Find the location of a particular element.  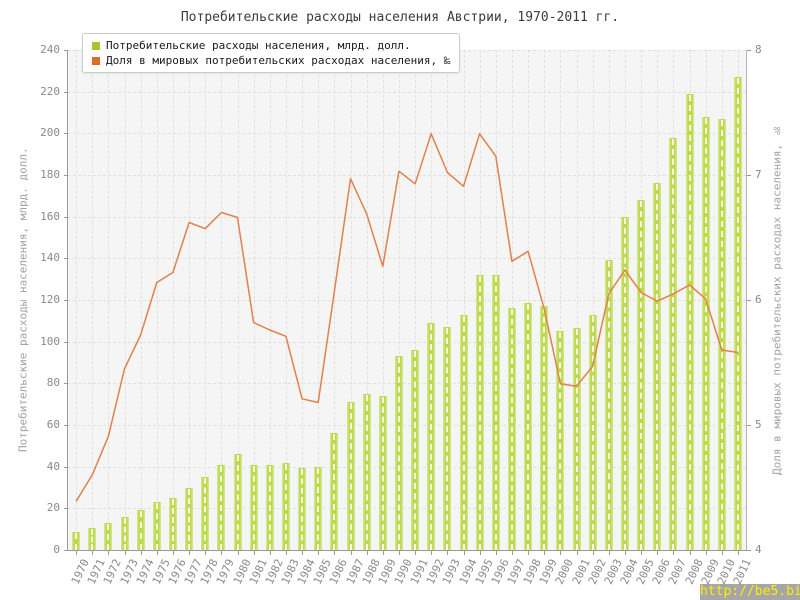

bar-2003 is located at coordinates (608, 405).